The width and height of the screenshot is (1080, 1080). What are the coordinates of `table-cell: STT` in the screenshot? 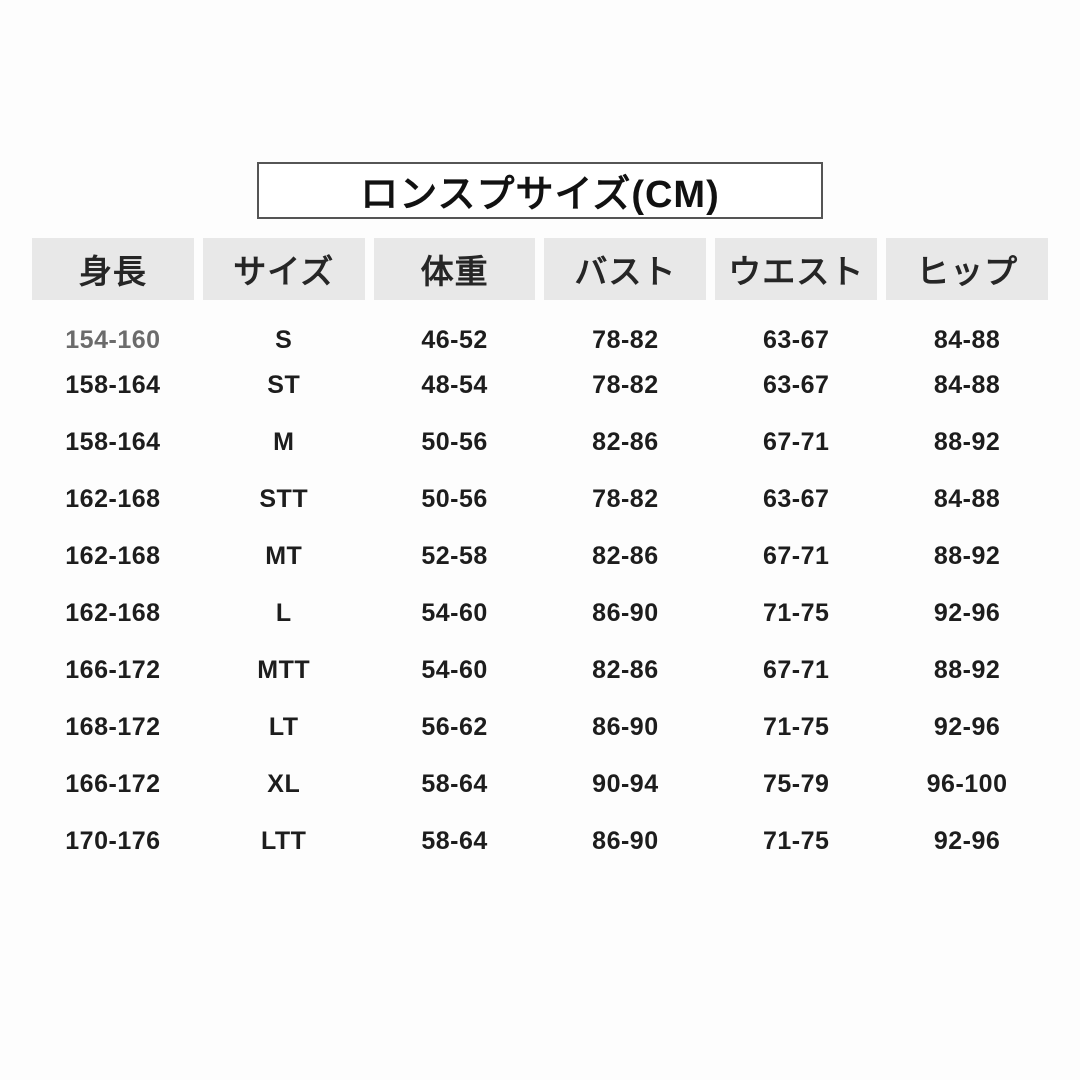 It's located at (284, 499).